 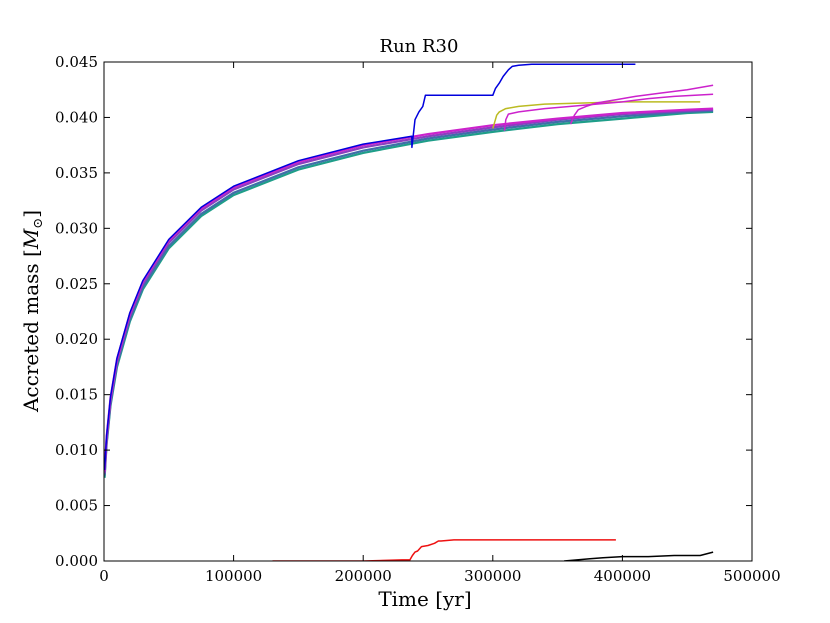 I want to click on y-axis-title: Accreted mass [M⊙], so click(x=32, y=311).